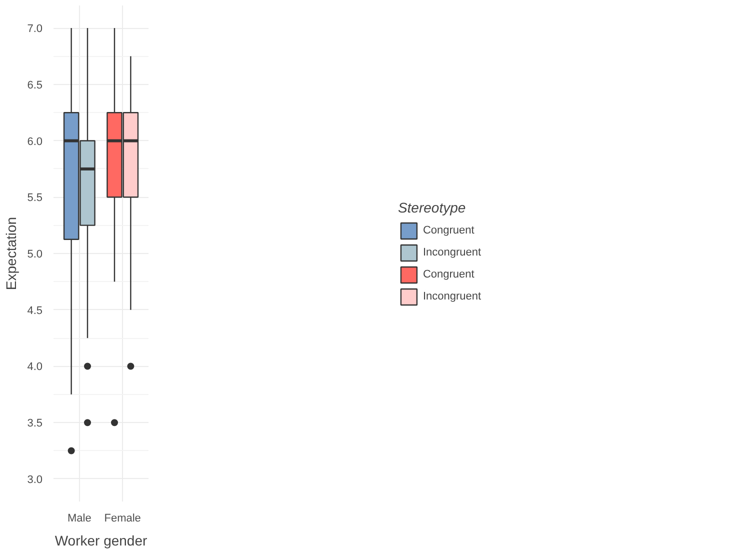  What do you see at coordinates (101, 540) in the screenshot?
I see `x-axis-title: Worker gender` at bounding box center [101, 540].